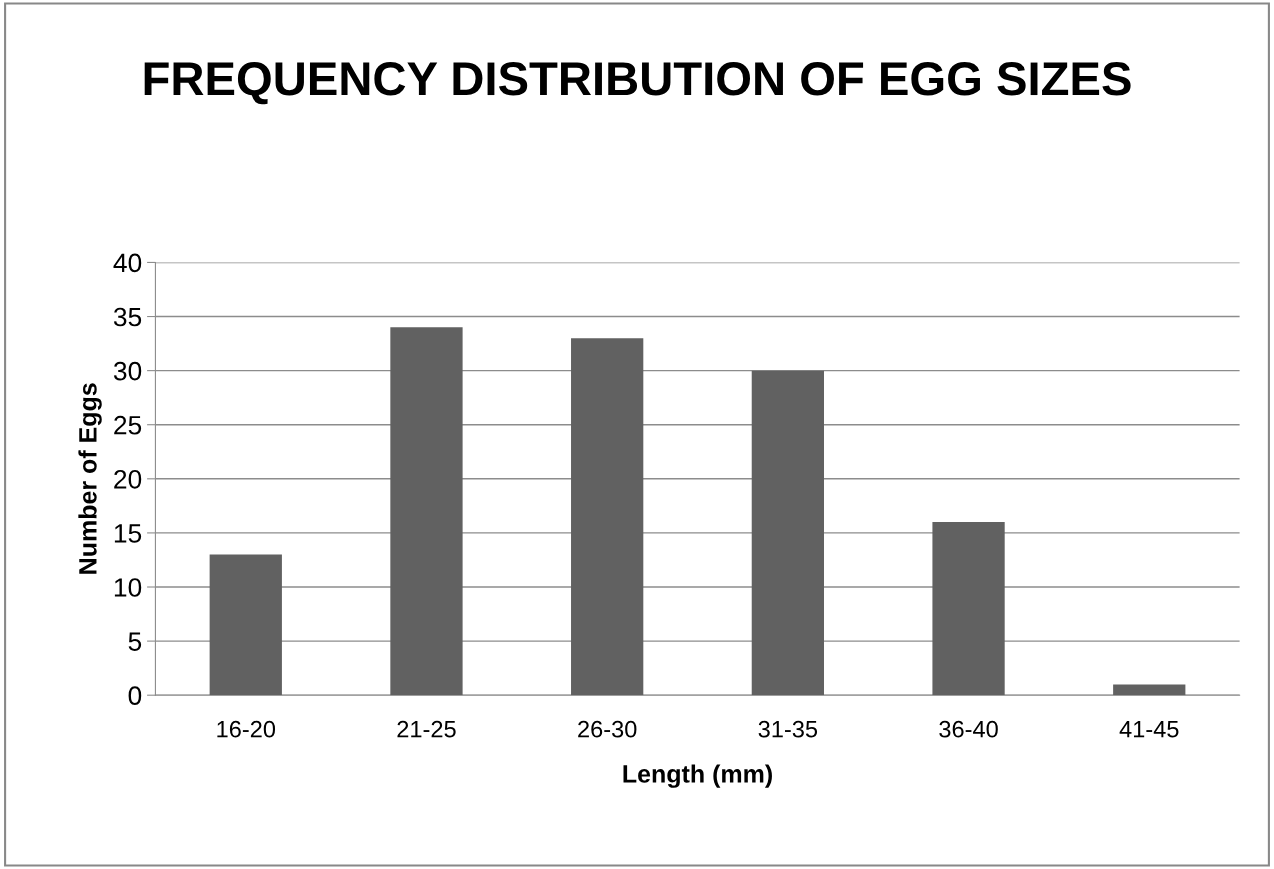 The height and width of the screenshot is (869, 1274). I want to click on y-tick-label: 0, so click(135, 696).